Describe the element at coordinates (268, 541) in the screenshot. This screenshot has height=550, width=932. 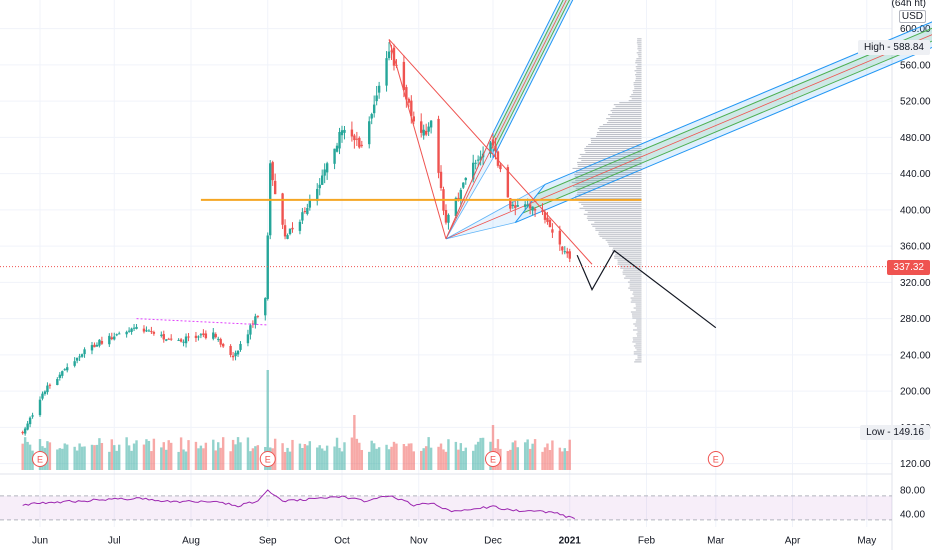
I see `time-tick-label: Sep` at that location.